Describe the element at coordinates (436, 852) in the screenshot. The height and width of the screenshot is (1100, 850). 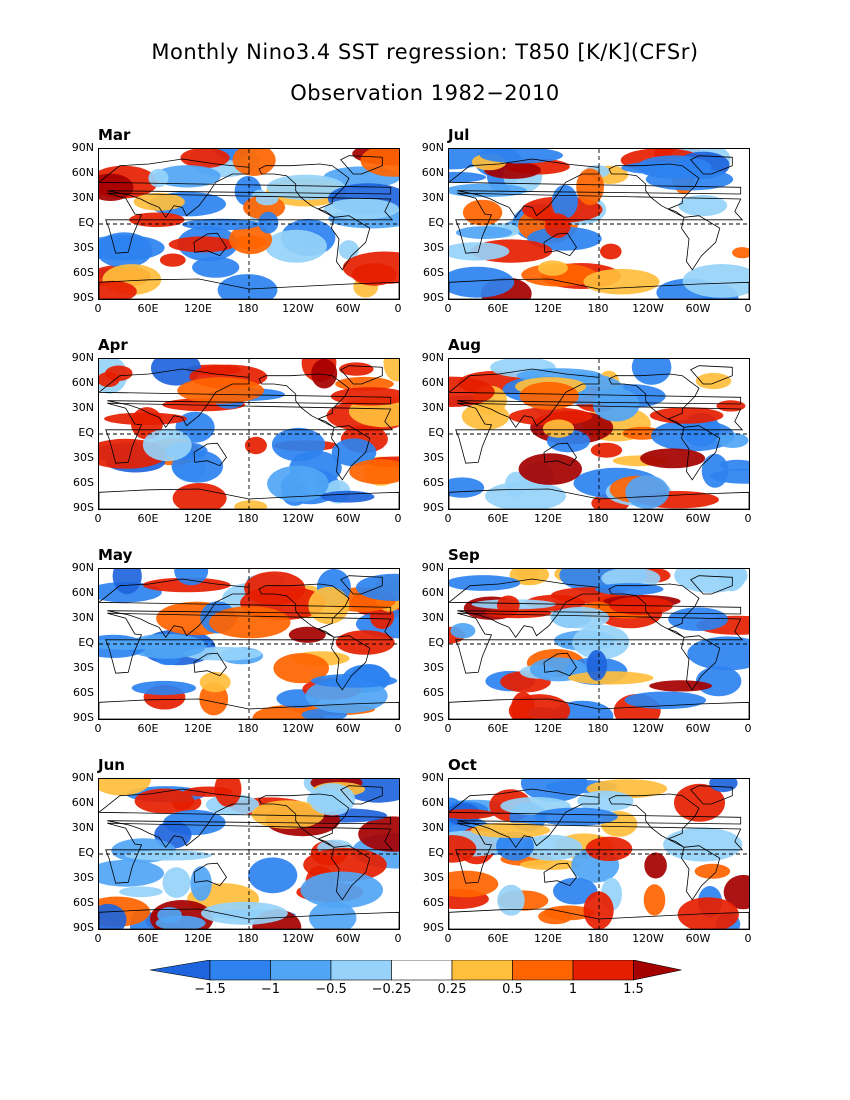
I see `y-tick-label: EQ` at that location.